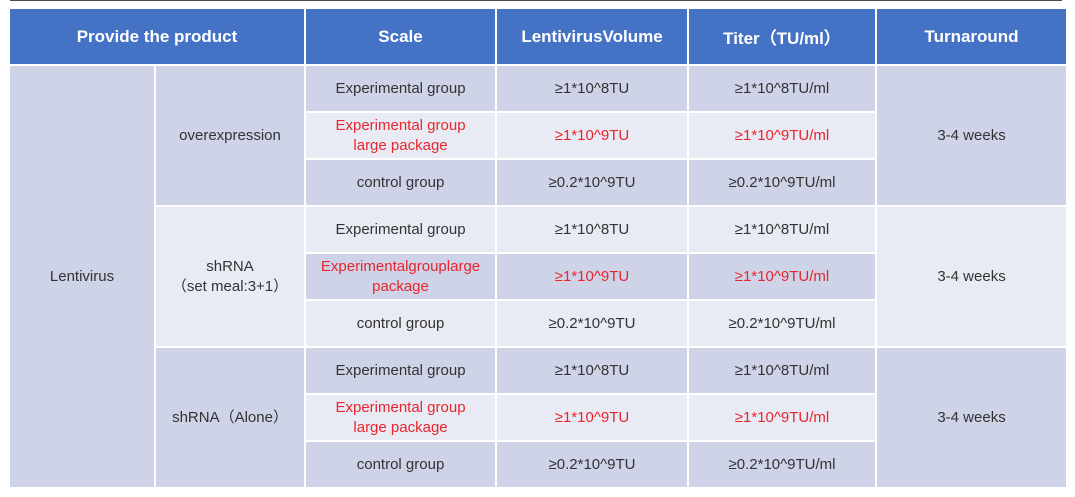 The image size is (1075, 497). Describe the element at coordinates (230, 276) in the screenshot. I see `category-cell-shrna-set-meal: shRNA （set meal:3+1）` at that location.